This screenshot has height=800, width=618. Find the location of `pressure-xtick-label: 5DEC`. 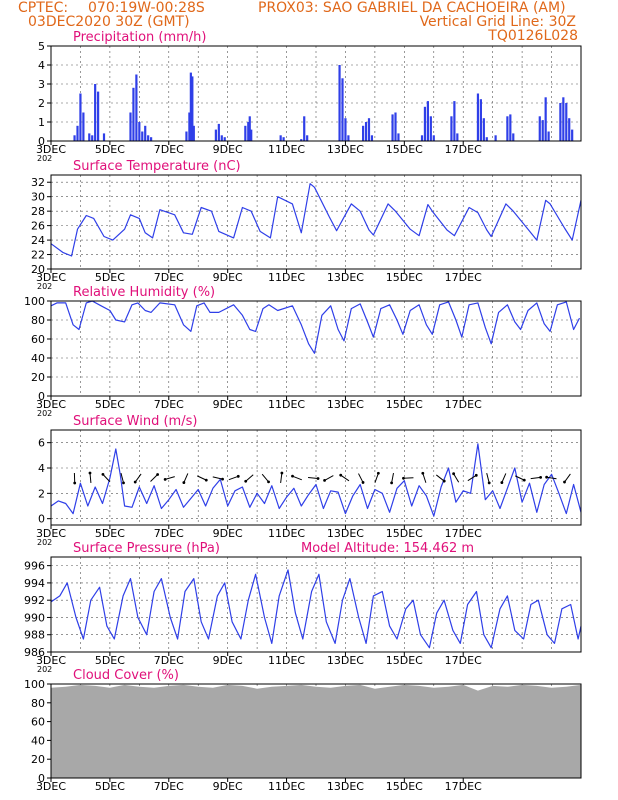

pressure-xtick-label: 5DEC is located at coordinates (110, 660).